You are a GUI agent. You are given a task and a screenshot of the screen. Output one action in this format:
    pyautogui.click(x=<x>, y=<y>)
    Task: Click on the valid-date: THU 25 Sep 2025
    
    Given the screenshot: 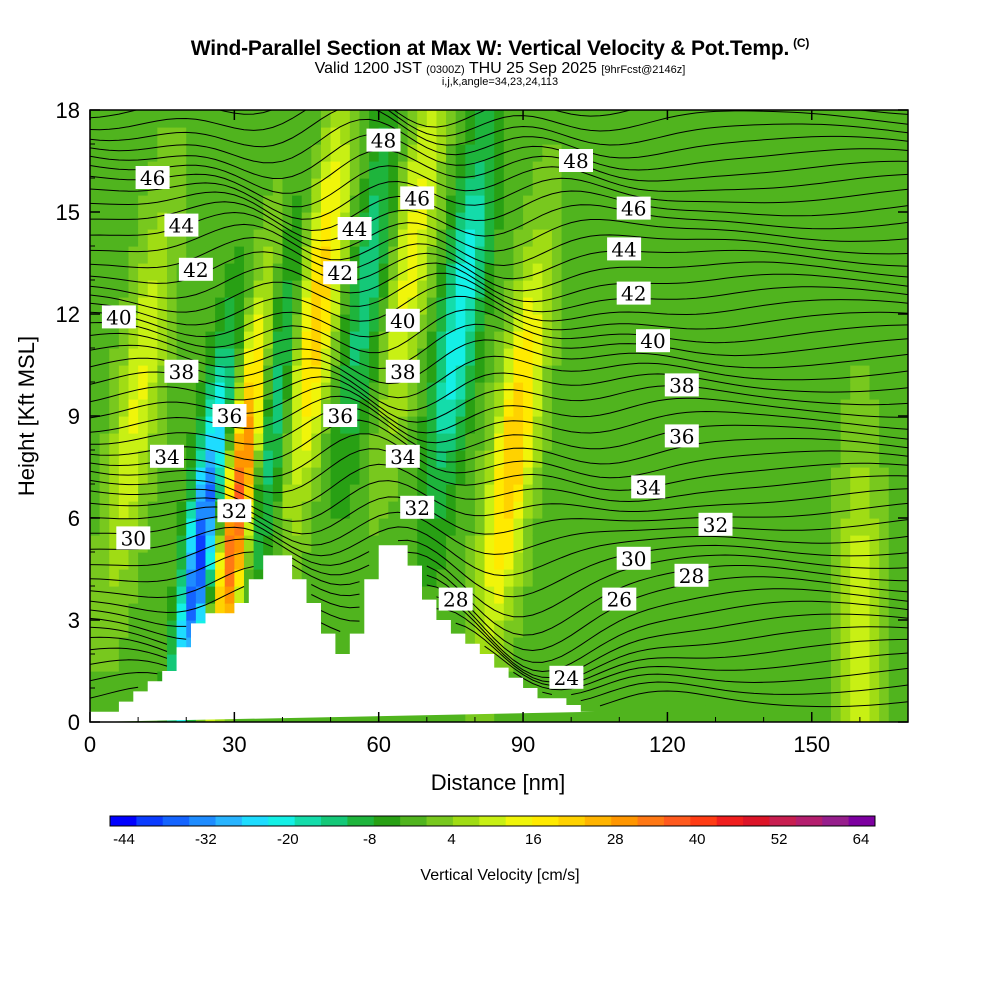 What is the action you would take?
    pyautogui.click(x=532, y=68)
    